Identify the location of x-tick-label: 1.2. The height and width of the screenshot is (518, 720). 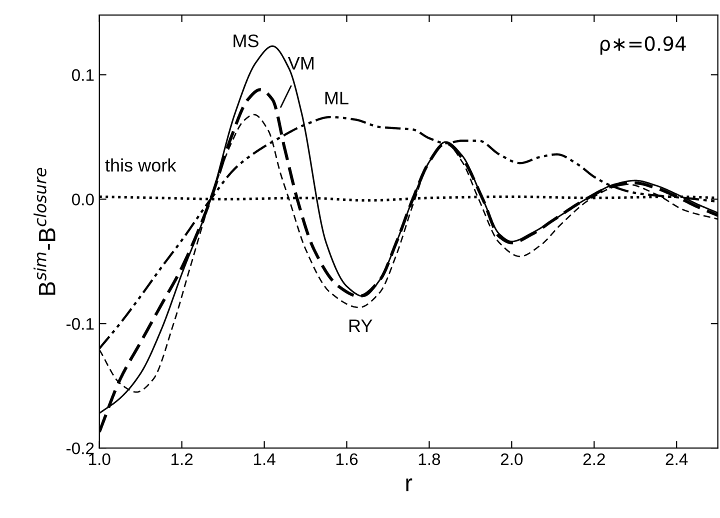
(182, 459).